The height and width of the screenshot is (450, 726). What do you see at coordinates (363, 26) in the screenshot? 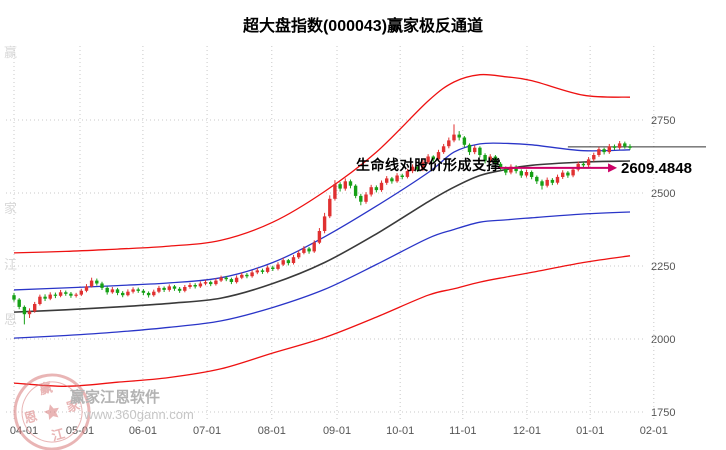
I see `page-title: 超大盘指数(000043)赢家极反通道` at bounding box center [363, 26].